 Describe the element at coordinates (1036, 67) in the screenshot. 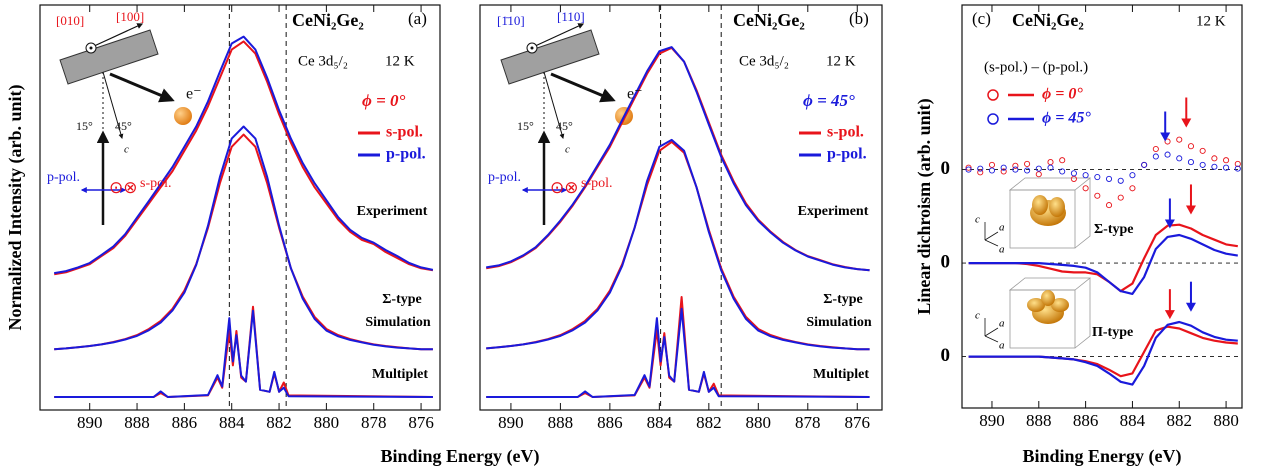

I see `difference-label: (s-pol.) – (p-pol.)` at that location.